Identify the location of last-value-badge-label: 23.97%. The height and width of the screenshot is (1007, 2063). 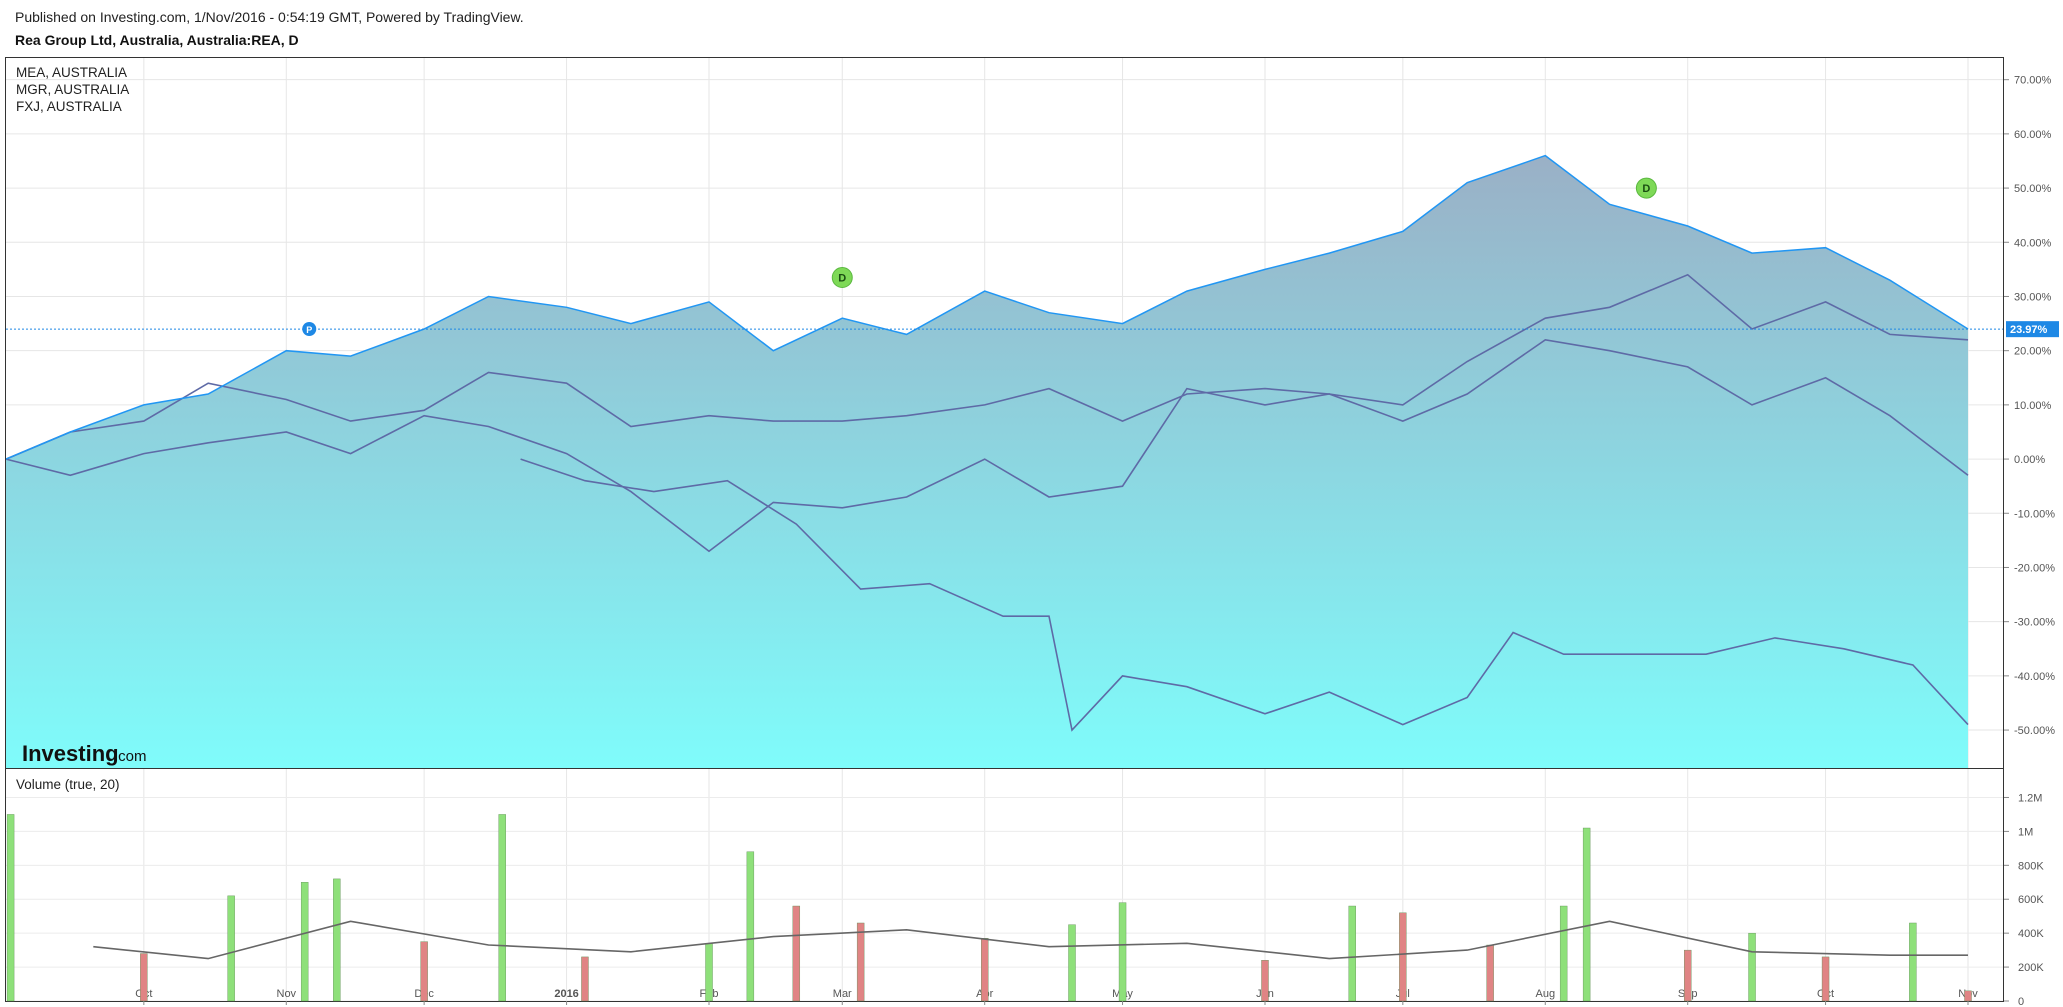
(2029, 330).